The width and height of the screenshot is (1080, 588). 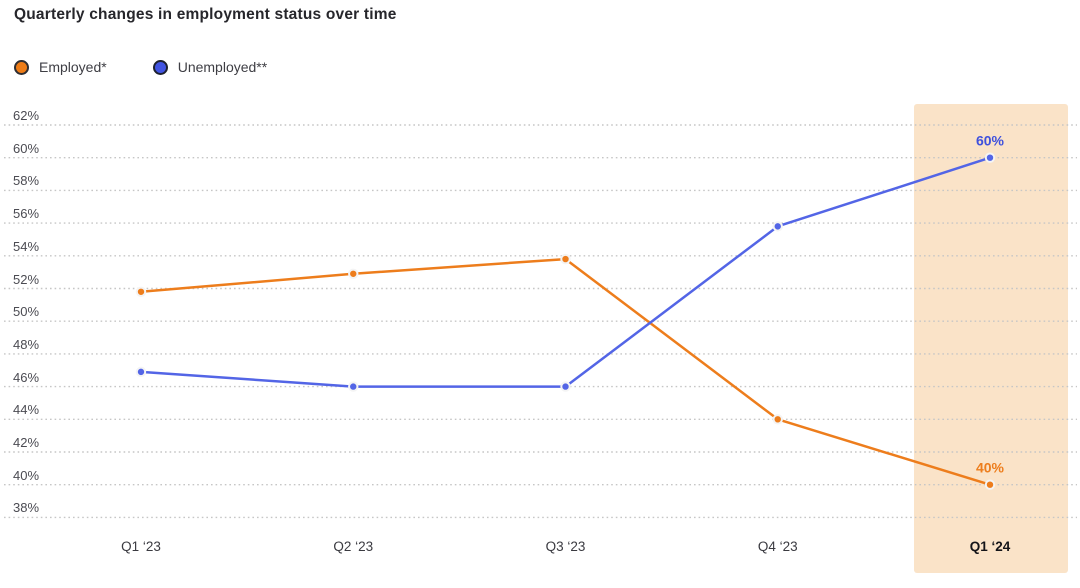 I want to click on y-axis-tick-label: 62%, so click(x=26, y=115).